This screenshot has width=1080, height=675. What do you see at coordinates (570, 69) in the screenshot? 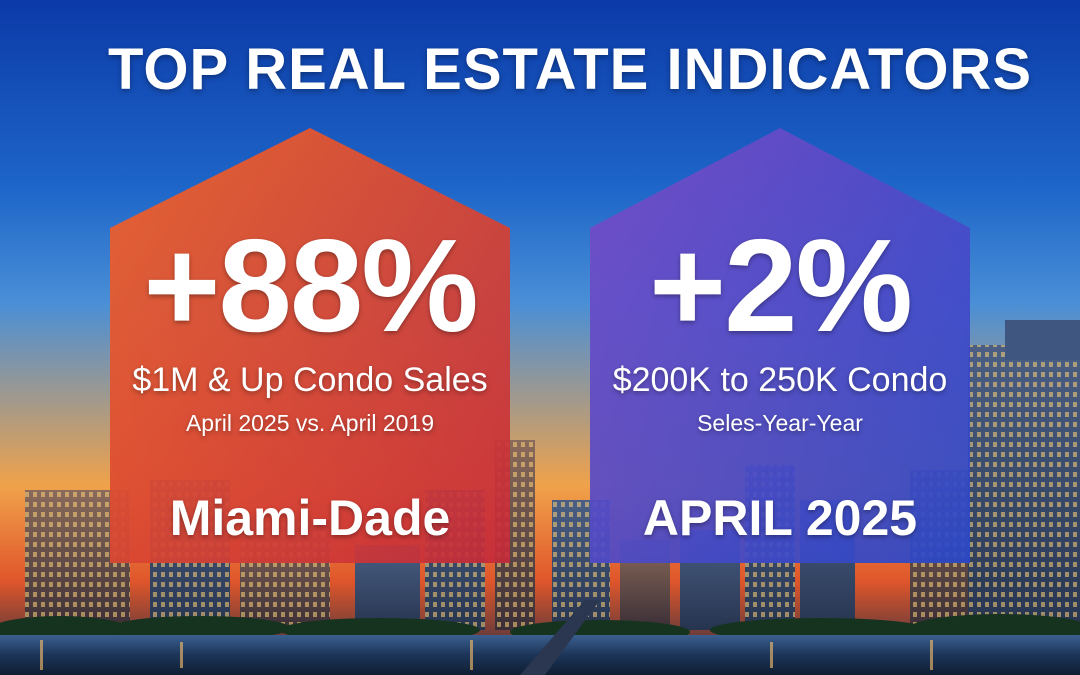
I see `headline: TOP REAL ESTATE INDICATORS` at bounding box center [570, 69].